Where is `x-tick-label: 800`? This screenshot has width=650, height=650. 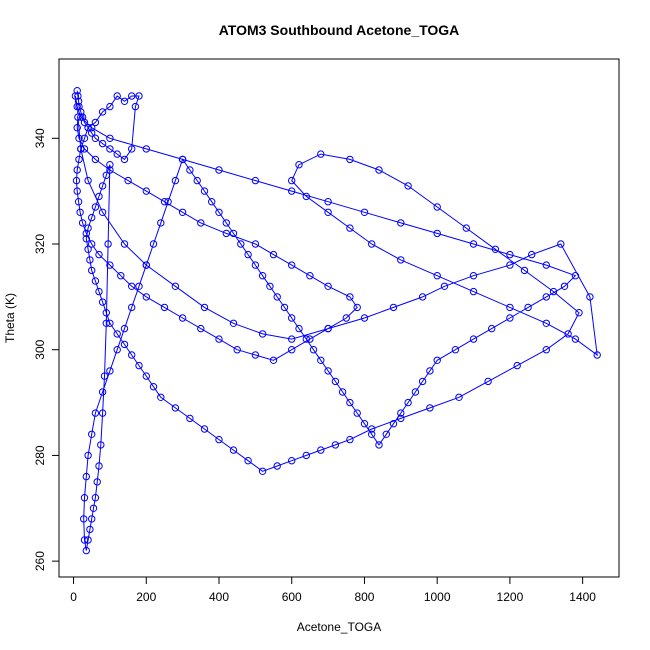
x-tick-label: 800 is located at coordinates (364, 597).